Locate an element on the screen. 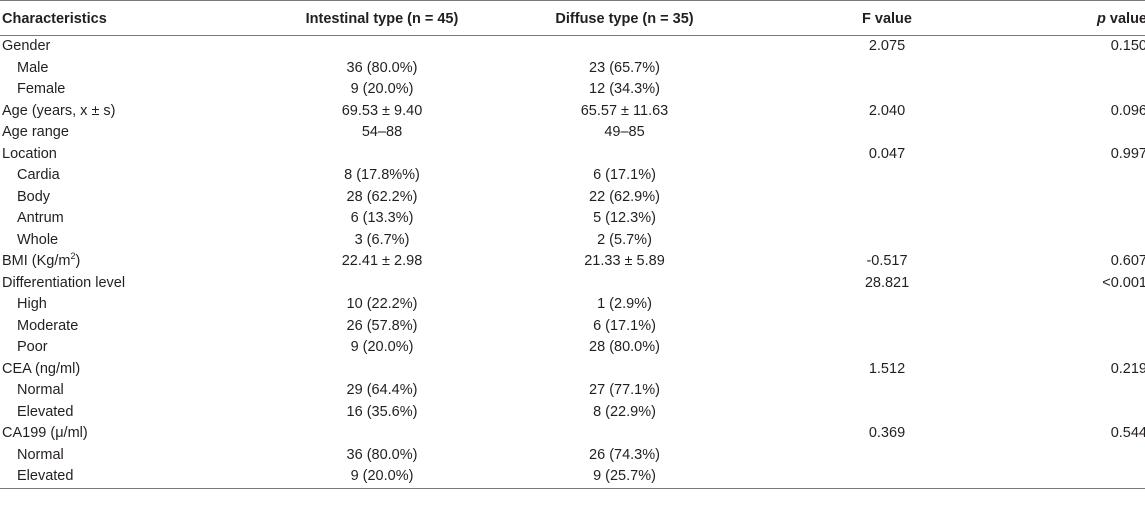  cell-f-value: 1.512 is located at coordinates (887, 368).